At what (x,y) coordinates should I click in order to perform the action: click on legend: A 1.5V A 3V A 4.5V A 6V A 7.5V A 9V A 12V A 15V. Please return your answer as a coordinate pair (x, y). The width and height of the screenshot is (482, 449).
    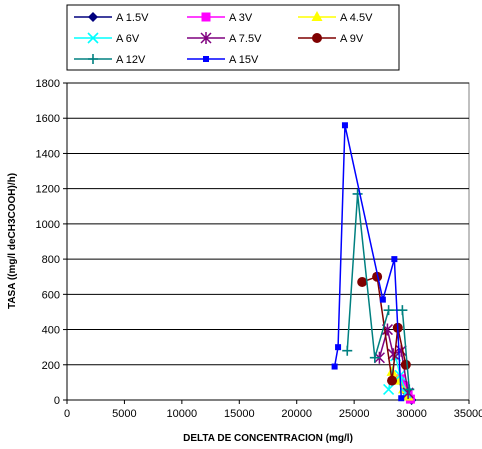
    Looking at the image, I should click on (233, 37).